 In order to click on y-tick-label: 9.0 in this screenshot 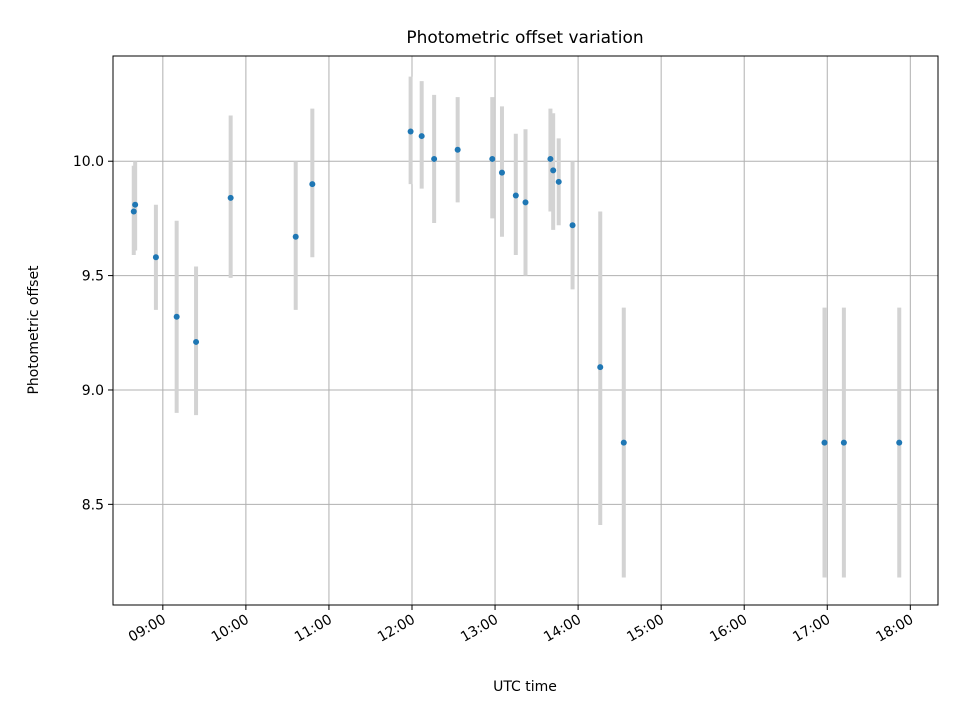, I will do `click(93, 391)`.